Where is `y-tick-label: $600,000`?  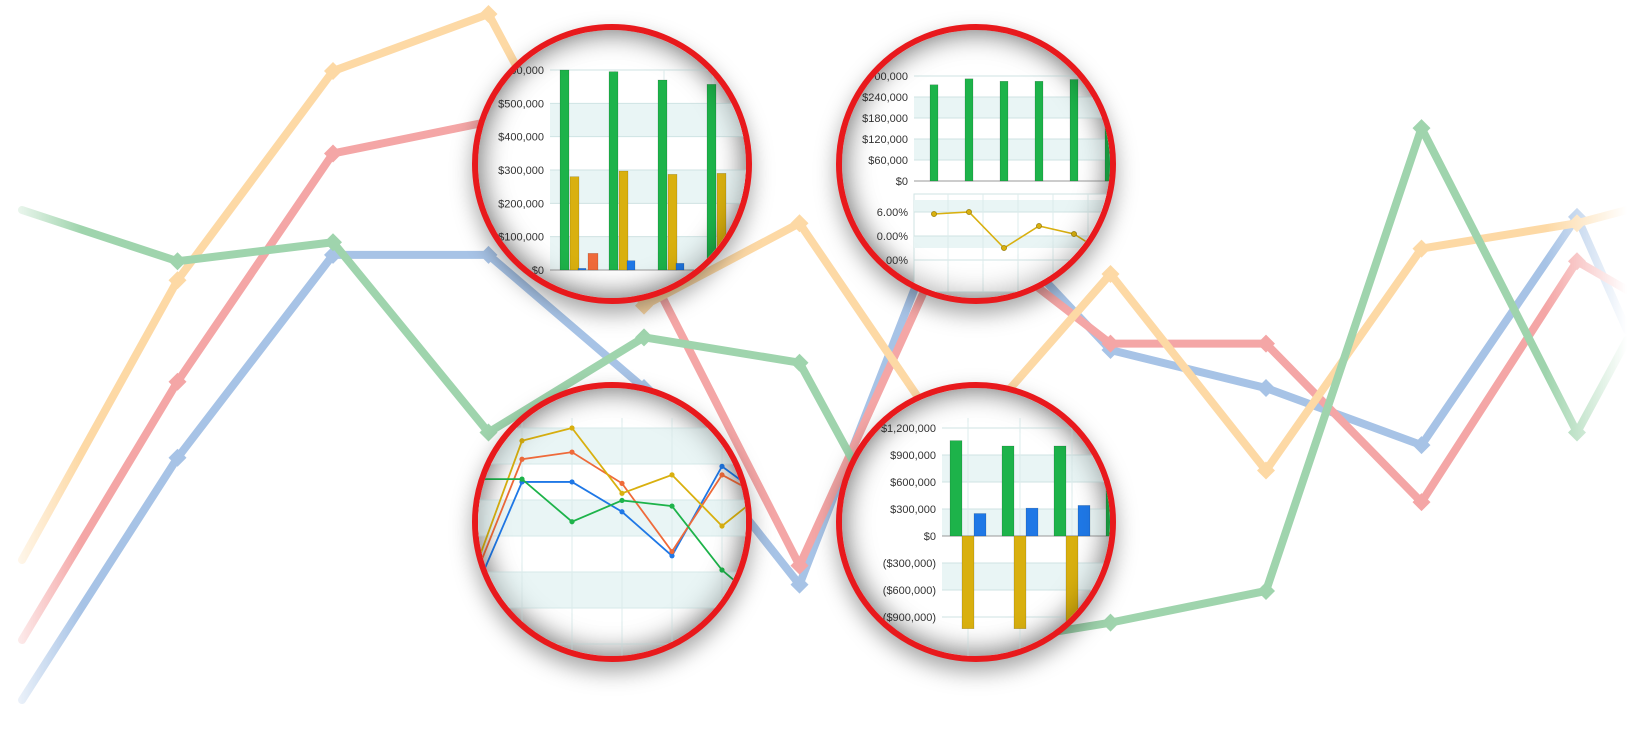 y-tick-label: $600,000 is located at coordinates (913, 483).